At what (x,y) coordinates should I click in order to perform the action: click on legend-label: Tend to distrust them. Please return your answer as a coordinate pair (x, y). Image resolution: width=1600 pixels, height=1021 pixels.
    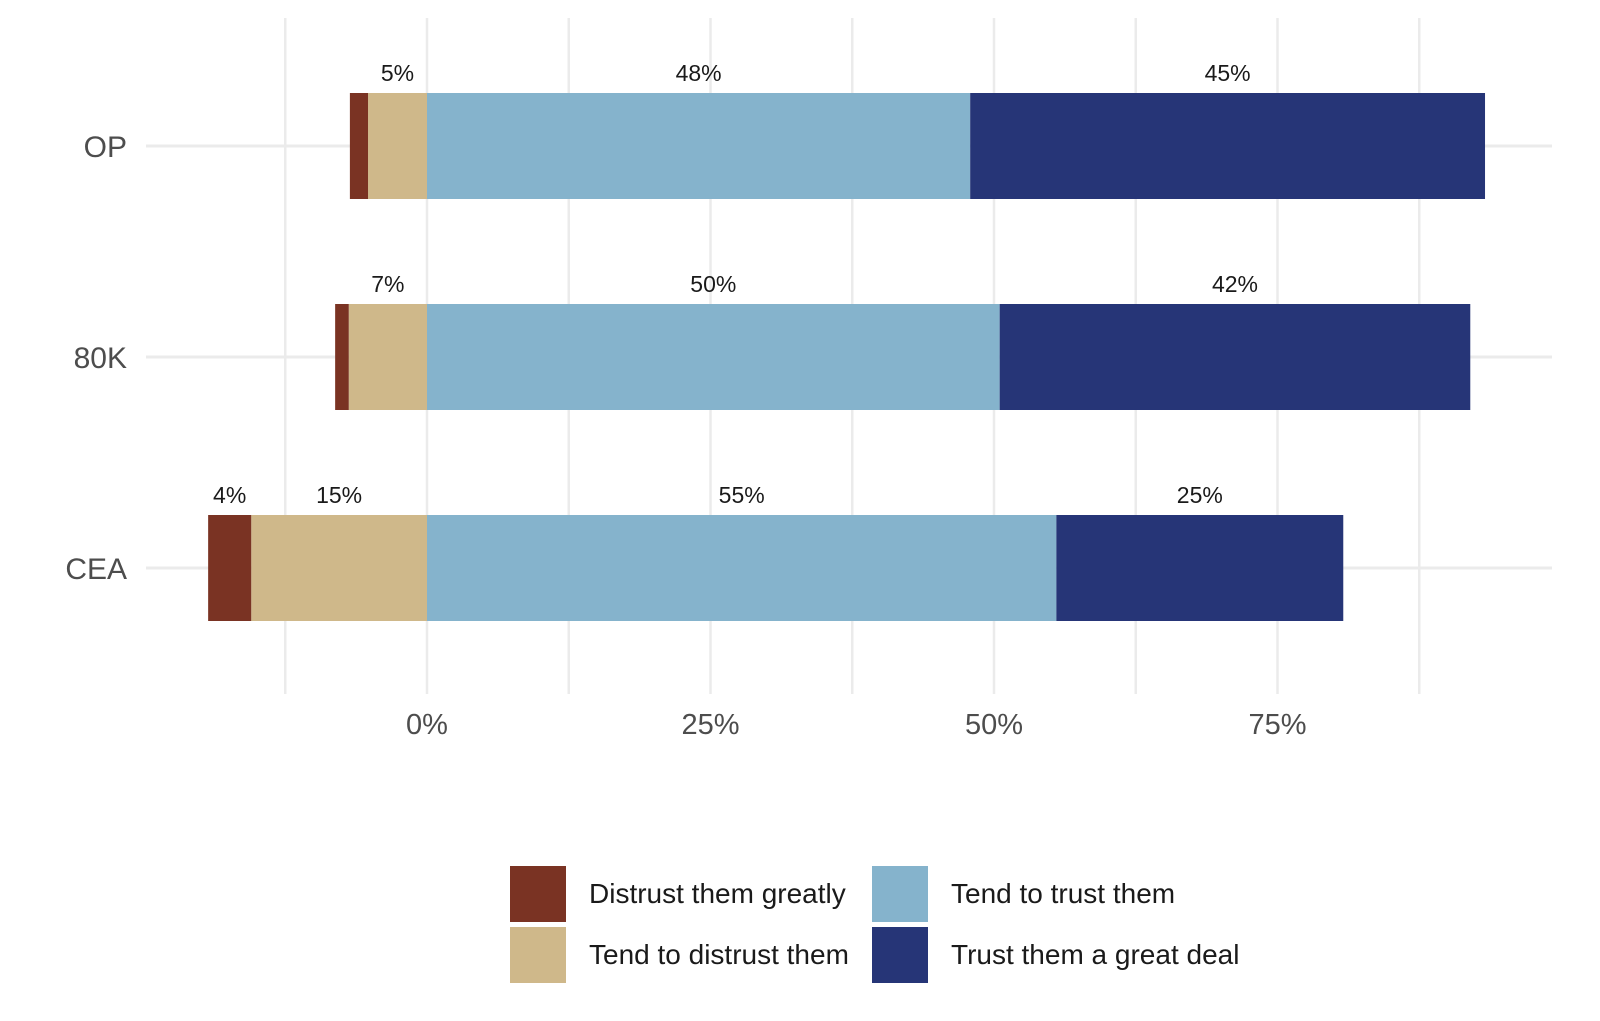
    Looking at the image, I should click on (719, 954).